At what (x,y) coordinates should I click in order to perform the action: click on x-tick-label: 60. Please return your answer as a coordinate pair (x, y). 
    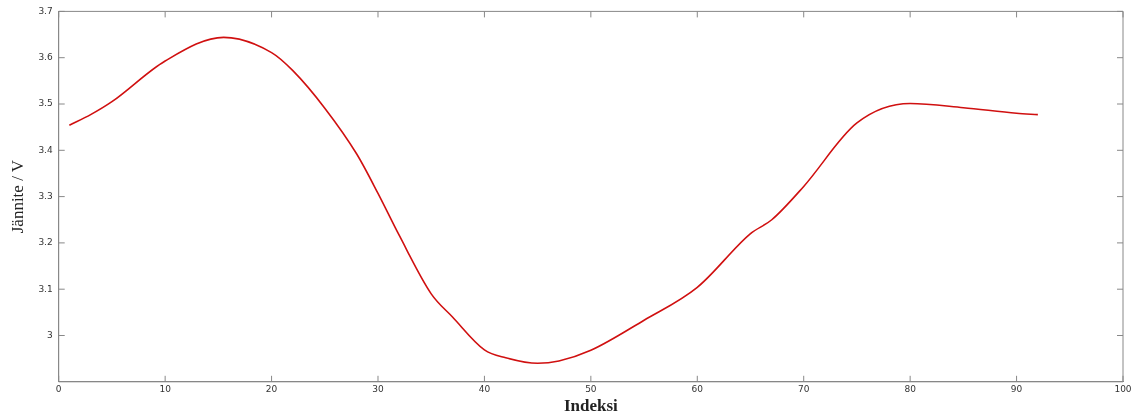
    Looking at the image, I should click on (697, 388).